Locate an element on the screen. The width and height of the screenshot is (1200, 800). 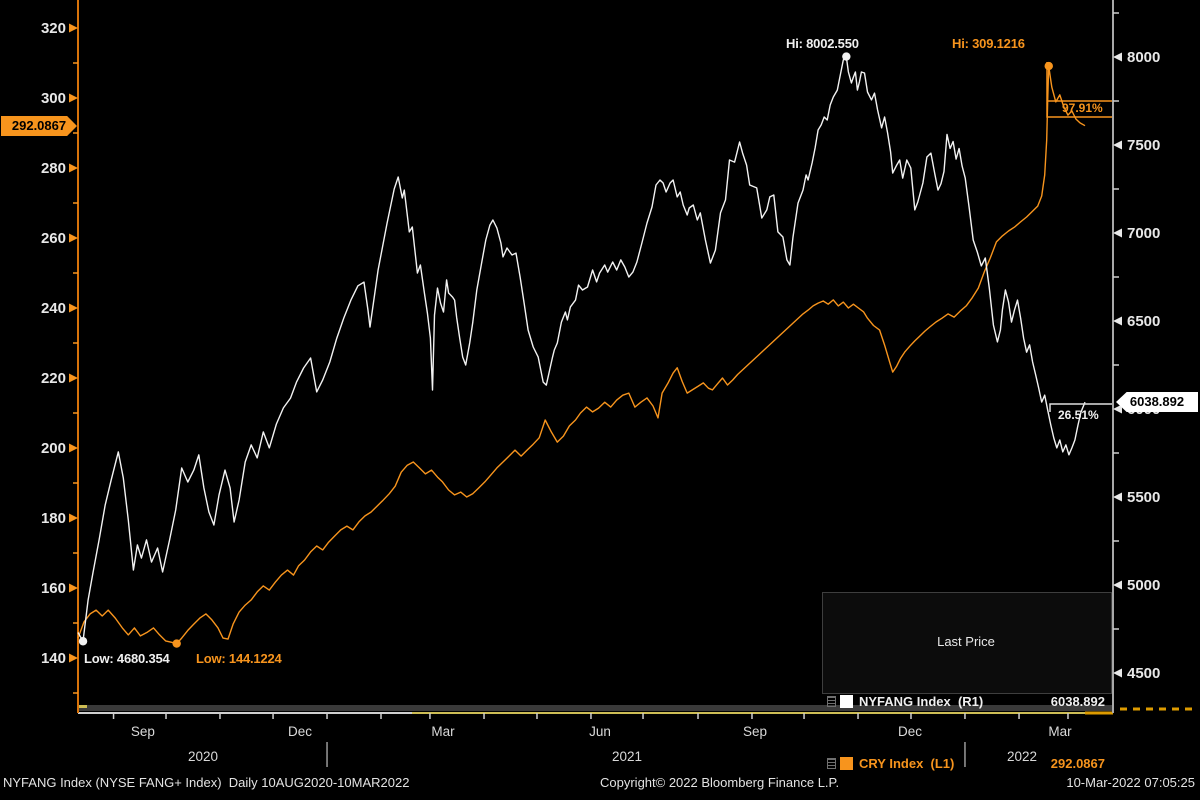
nyfang-low-marker-dot is located at coordinates (83, 641).